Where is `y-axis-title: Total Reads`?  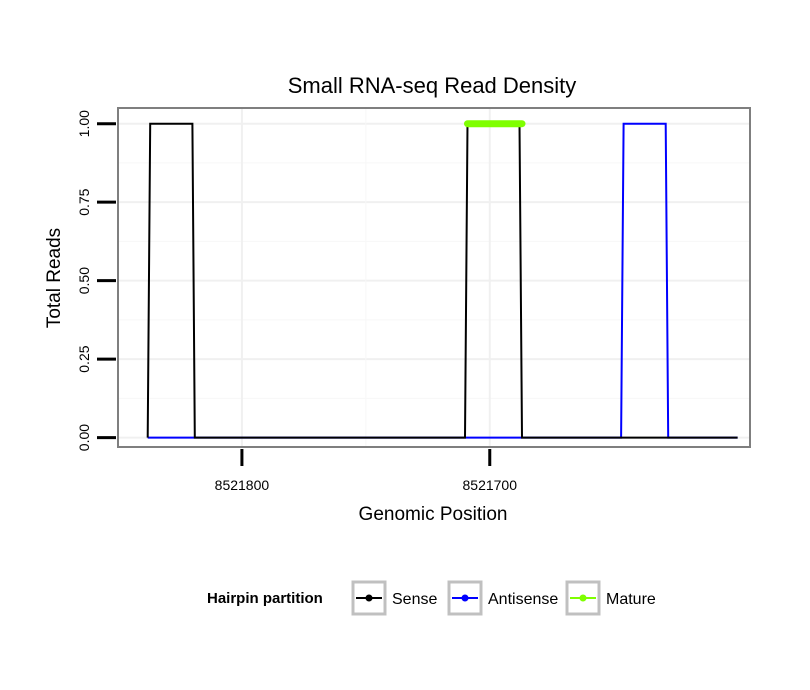
y-axis-title: Total Reads is located at coordinates (54, 278).